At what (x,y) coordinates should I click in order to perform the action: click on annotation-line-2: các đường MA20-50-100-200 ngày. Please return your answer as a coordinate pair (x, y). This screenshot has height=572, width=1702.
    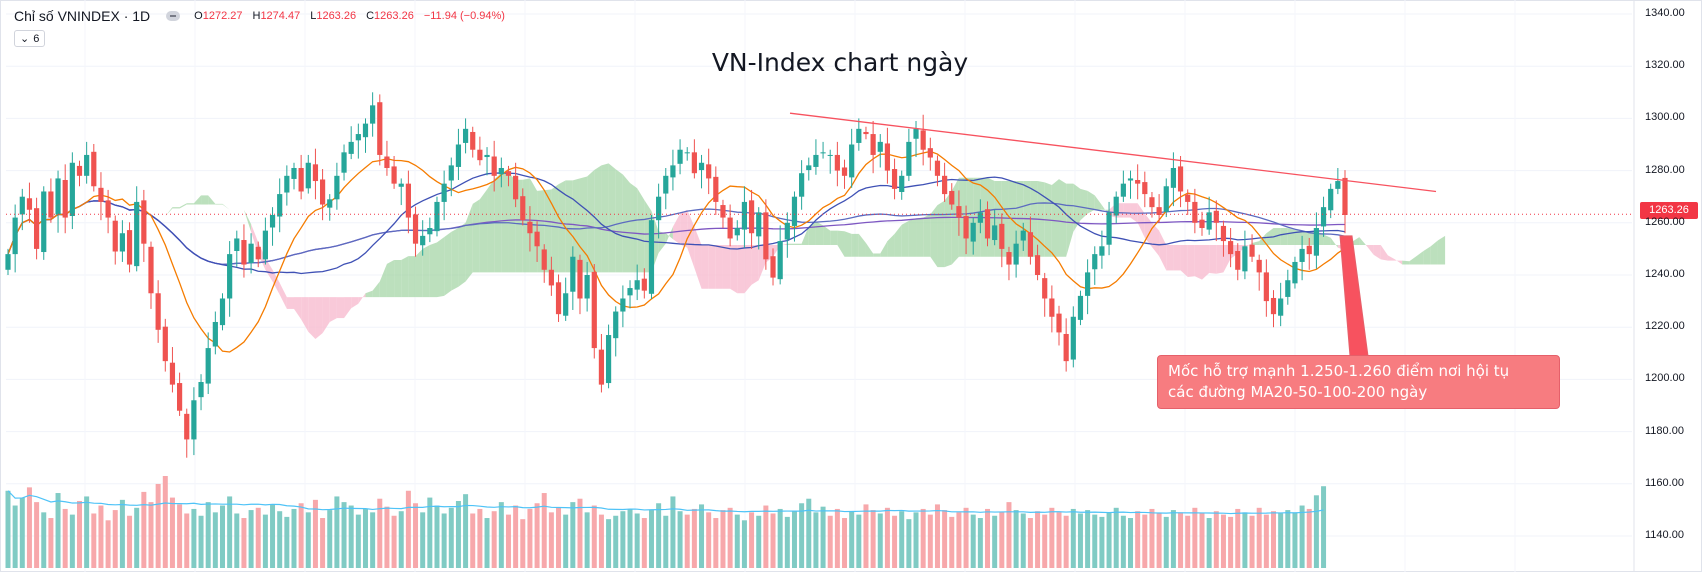
    Looking at the image, I should click on (1298, 392).